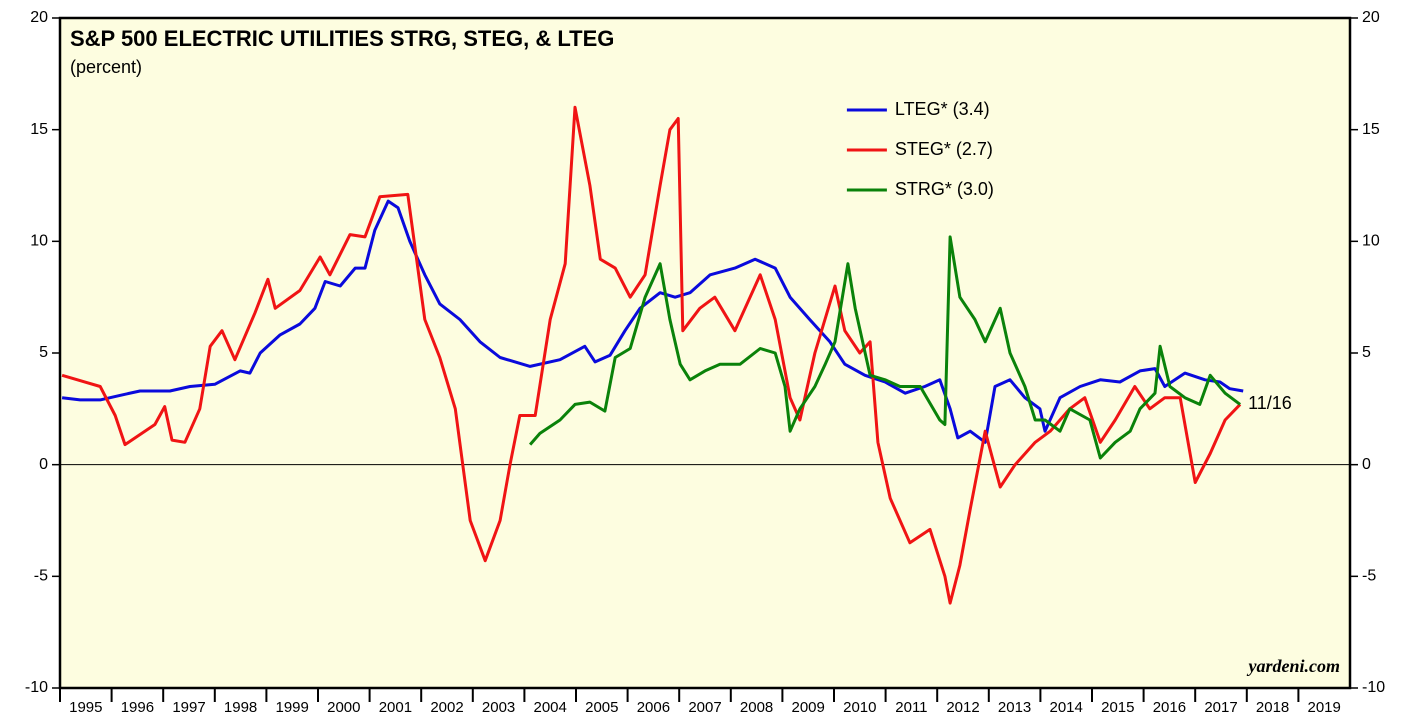 Image resolution: width=1419 pixels, height=719 pixels. I want to click on x-tick-label: 2005, so click(601, 707).